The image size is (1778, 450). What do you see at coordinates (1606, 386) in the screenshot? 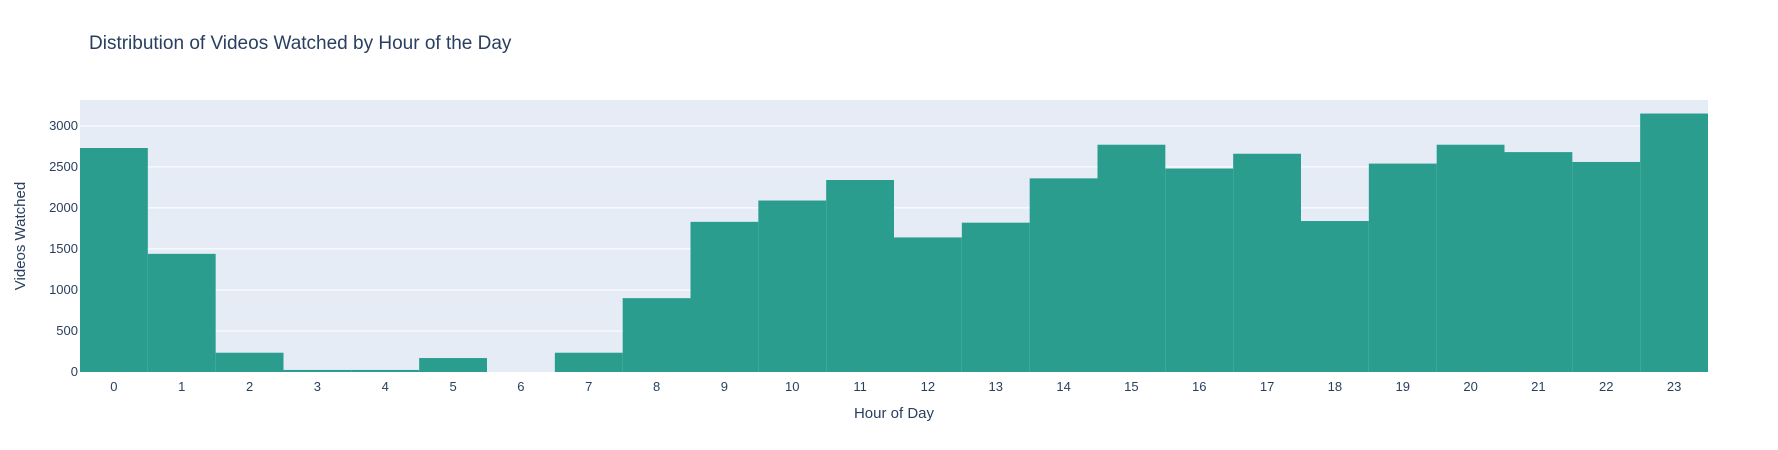
I see `x-tick-label: 22` at bounding box center [1606, 386].